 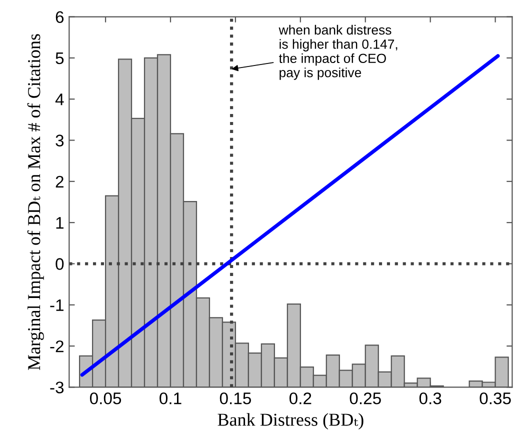 What do you see at coordinates (60, 223) in the screenshot?
I see `y-tick-label: 1` at bounding box center [60, 223].